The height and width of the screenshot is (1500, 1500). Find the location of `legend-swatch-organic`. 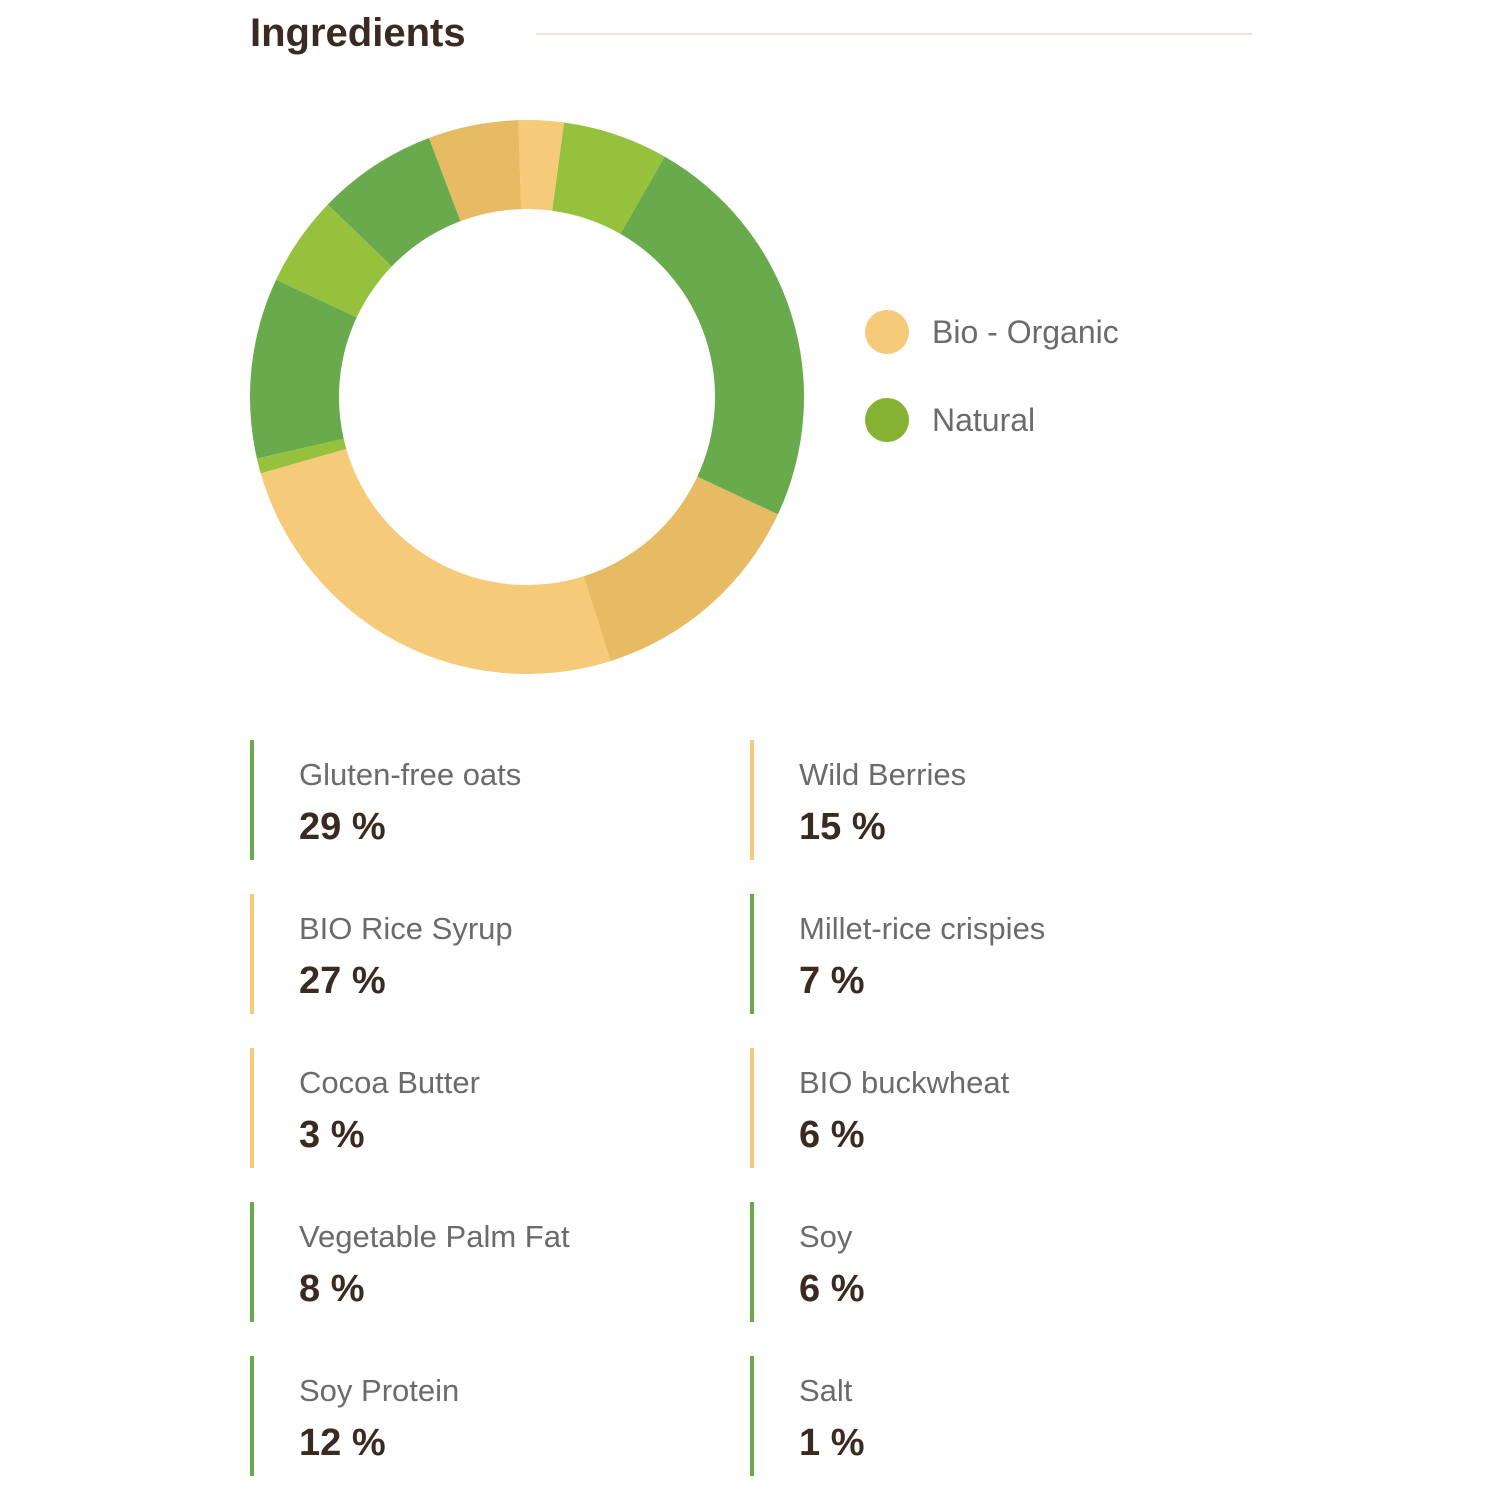

legend-swatch-organic is located at coordinates (887, 332).